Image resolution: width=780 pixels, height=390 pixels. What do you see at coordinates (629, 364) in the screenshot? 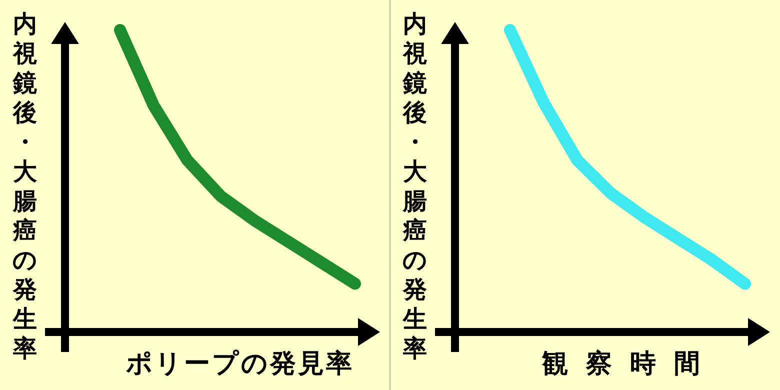
I see `x-axis-title: 観察時間` at bounding box center [629, 364].